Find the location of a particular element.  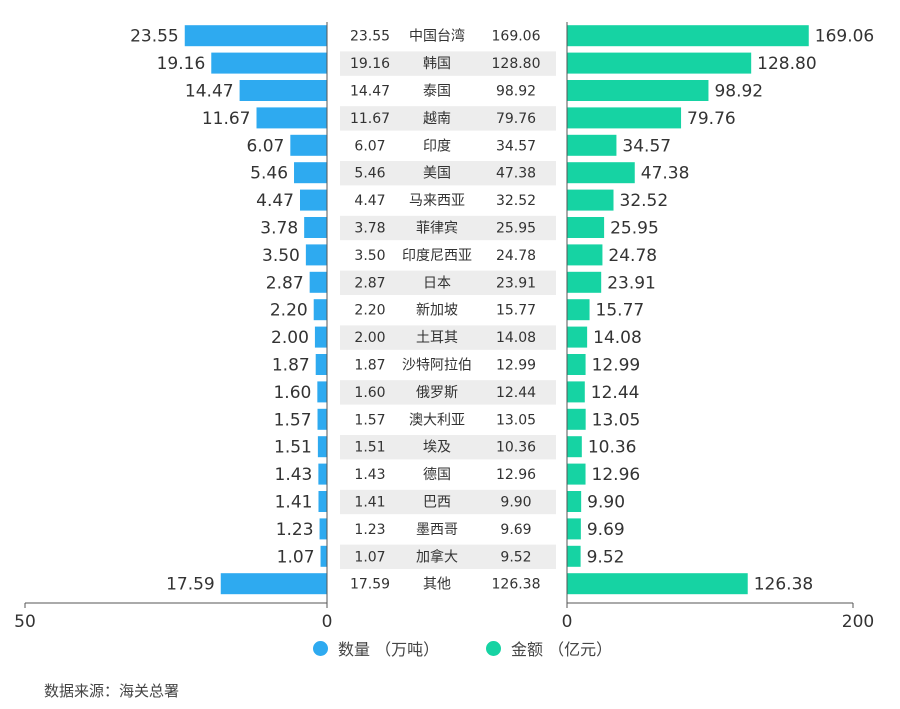

quantity-bar-label: 6.07 is located at coordinates (265, 146).